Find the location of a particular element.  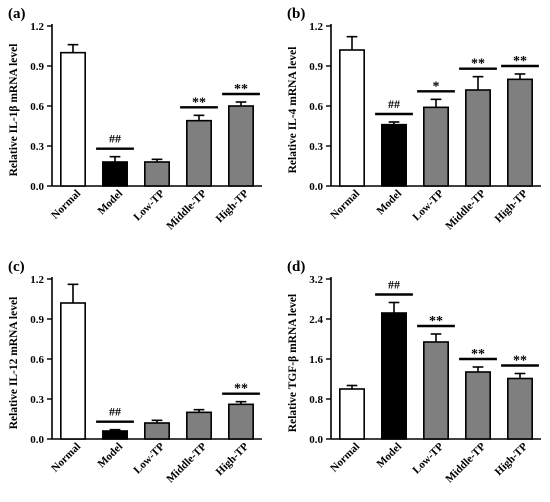

y-axis-label: Relative IL-4 mRNA level is located at coordinates (293, 110).